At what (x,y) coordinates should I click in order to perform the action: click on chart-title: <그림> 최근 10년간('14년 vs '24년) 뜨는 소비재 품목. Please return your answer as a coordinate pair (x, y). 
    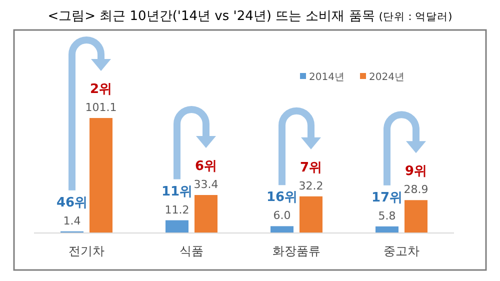
    Looking at the image, I should click on (211, 16).